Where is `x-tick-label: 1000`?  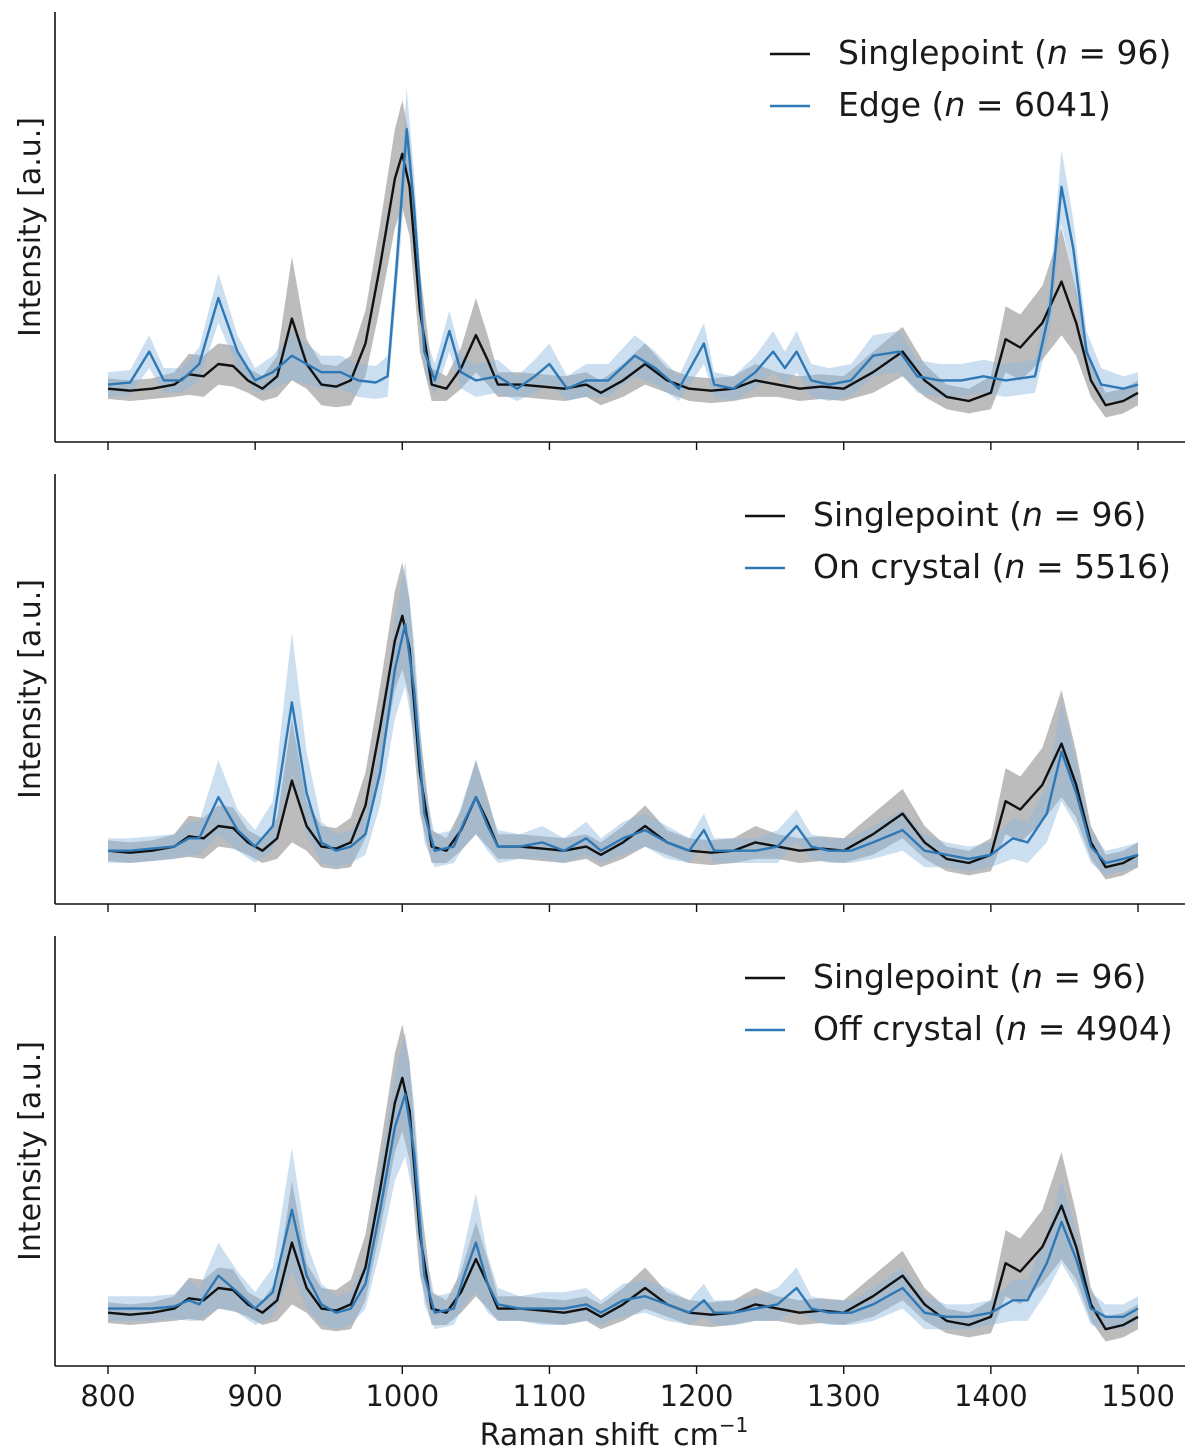
x-tick-label: 1000 is located at coordinates (402, 1396).